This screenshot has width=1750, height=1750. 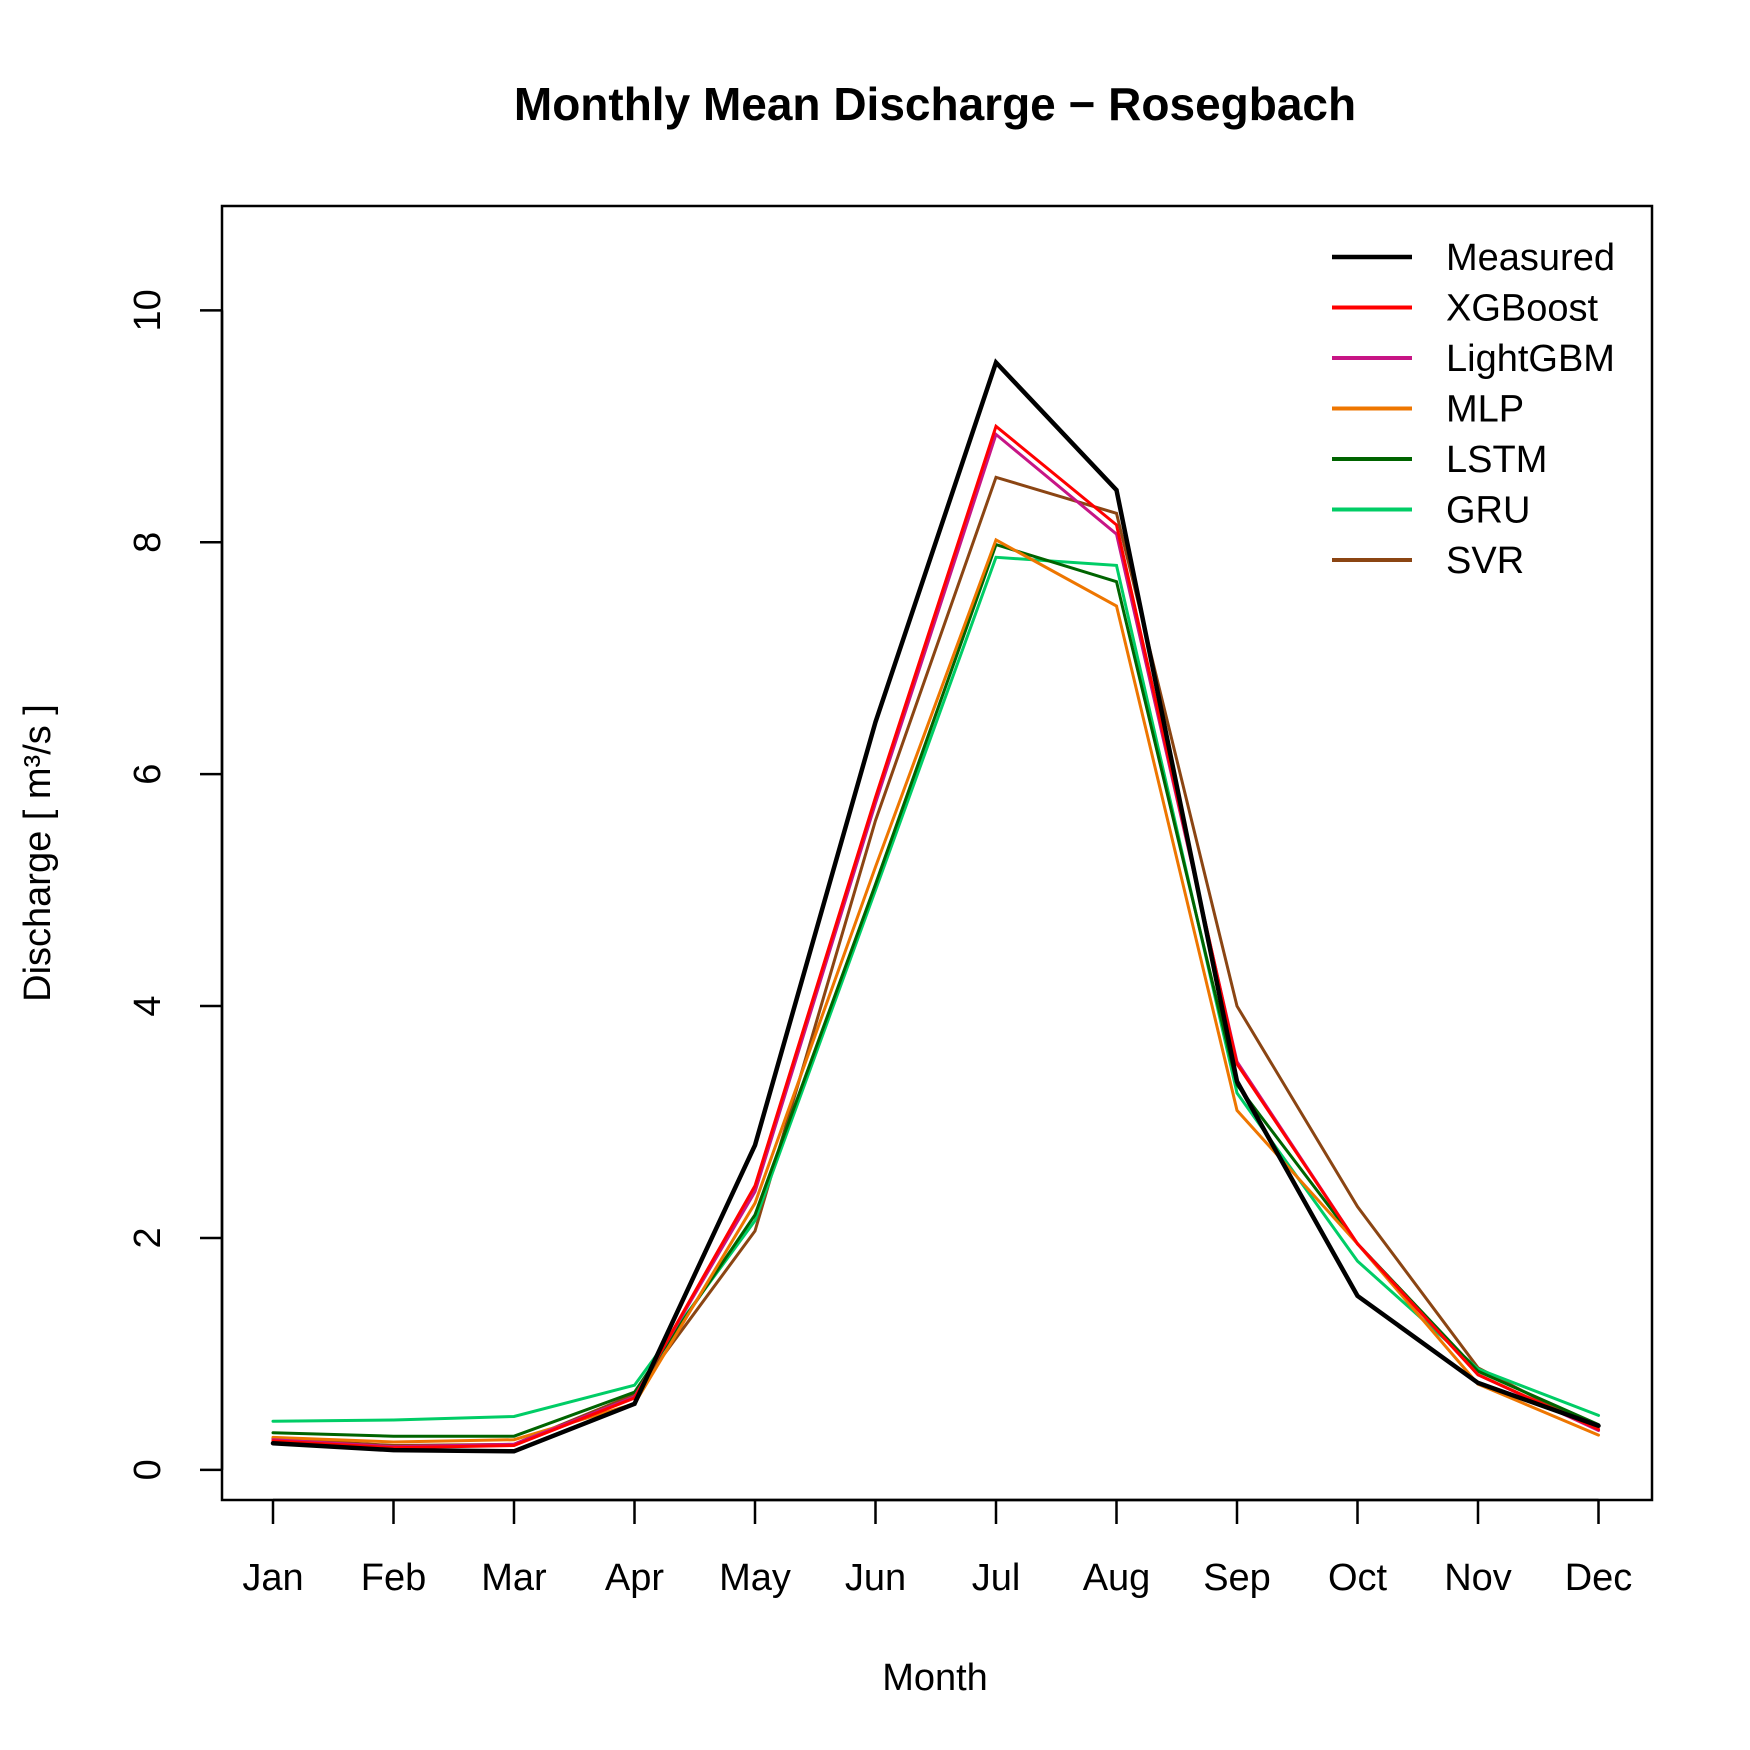 I want to click on x-tick-label: Mar, so click(x=514, y=1578).